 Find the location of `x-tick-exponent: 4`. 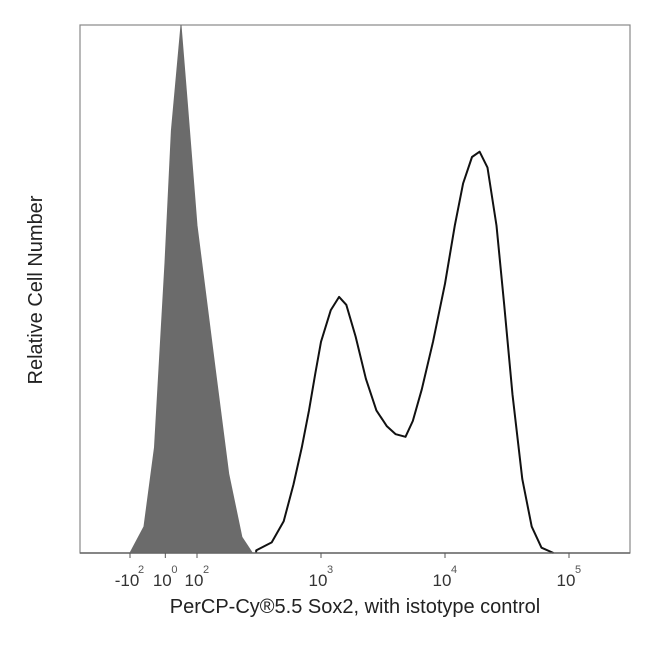

x-tick-exponent: 4 is located at coordinates (454, 570).